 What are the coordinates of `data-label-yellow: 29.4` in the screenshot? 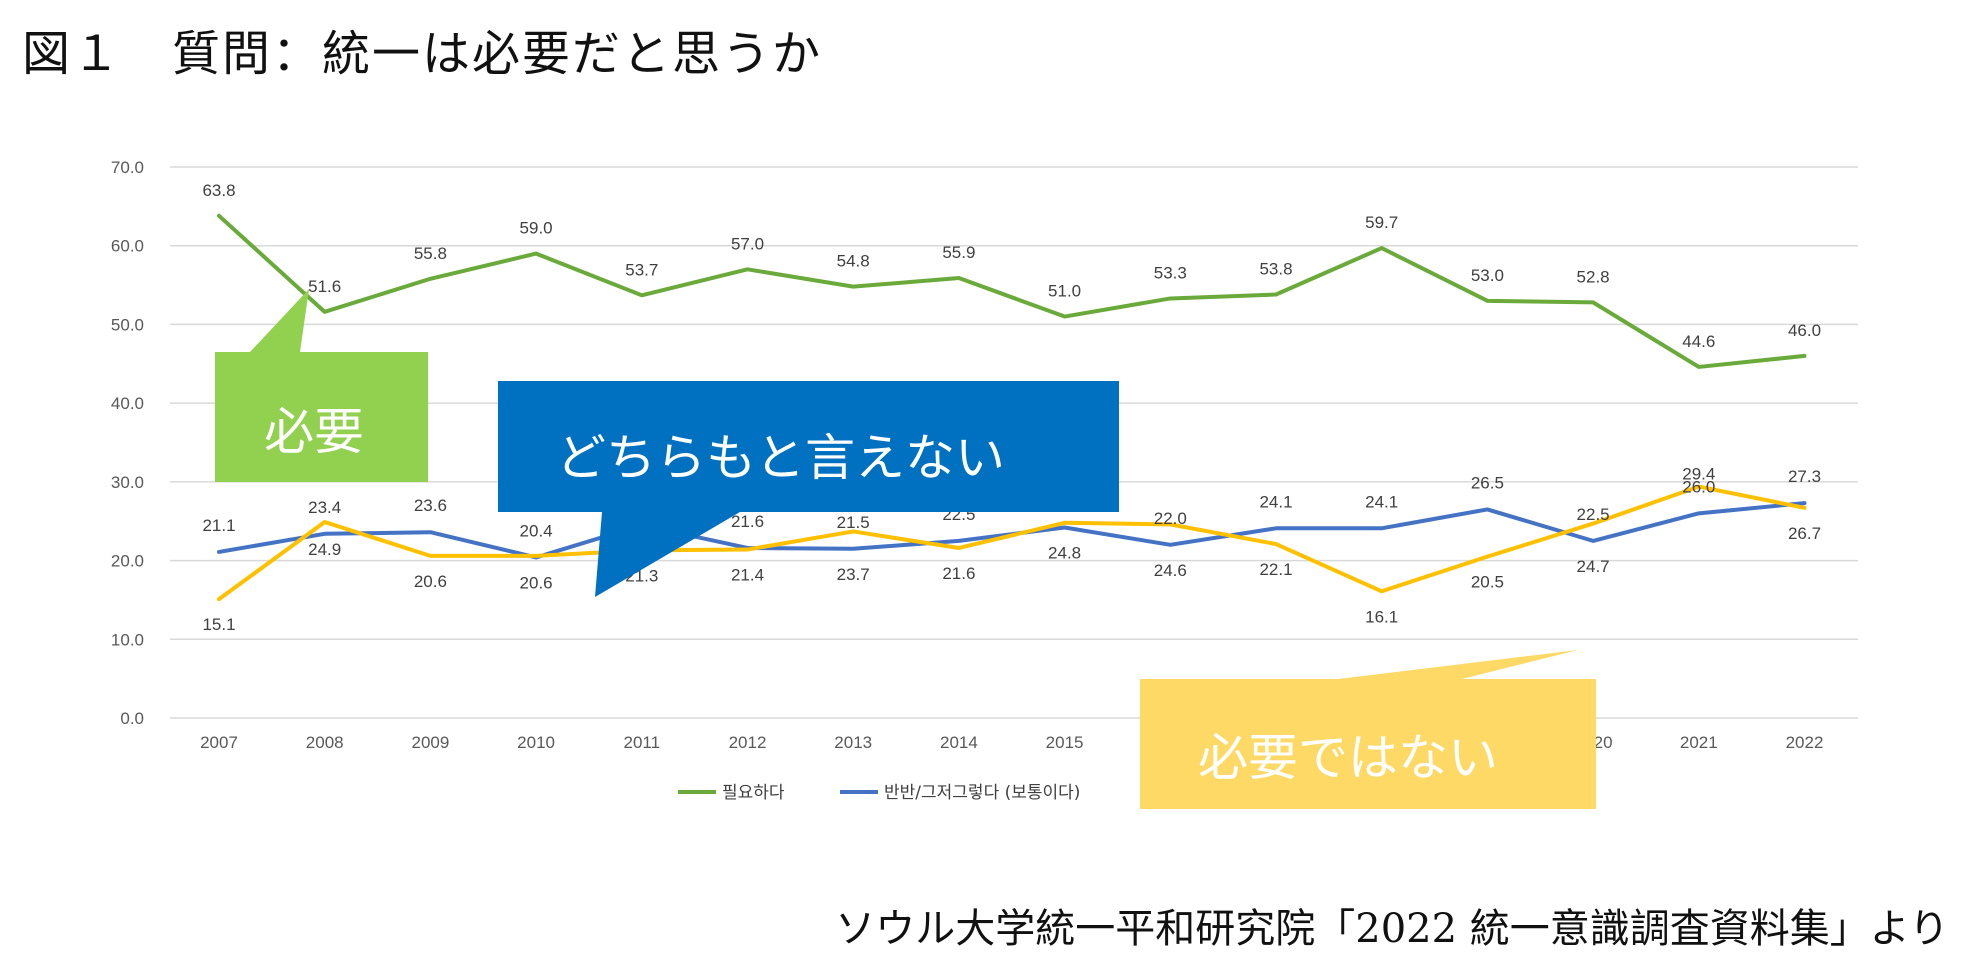 It's located at (1698, 474).